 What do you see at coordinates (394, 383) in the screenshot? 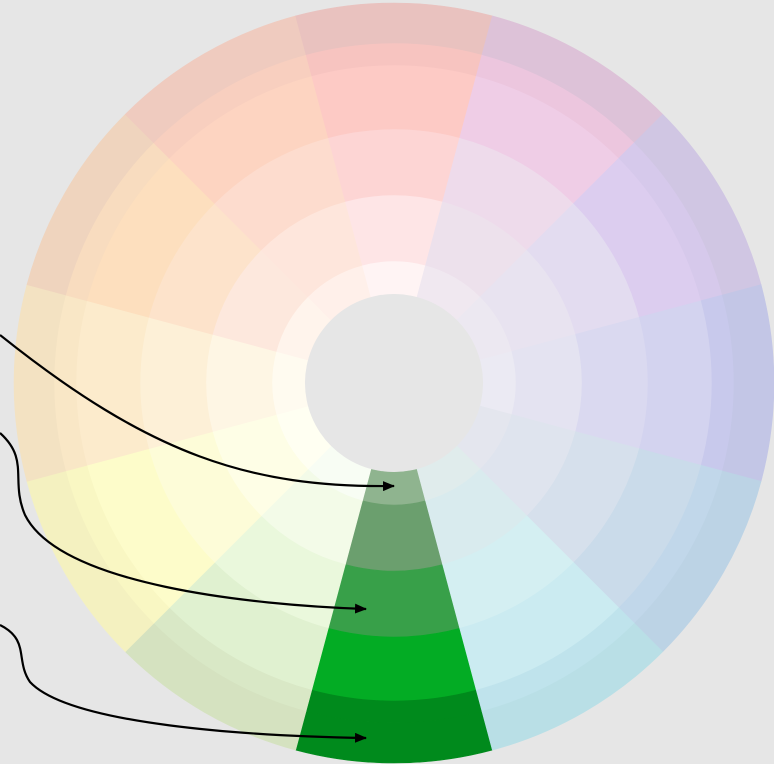
I see `wheel-center-hole` at bounding box center [394, 383].